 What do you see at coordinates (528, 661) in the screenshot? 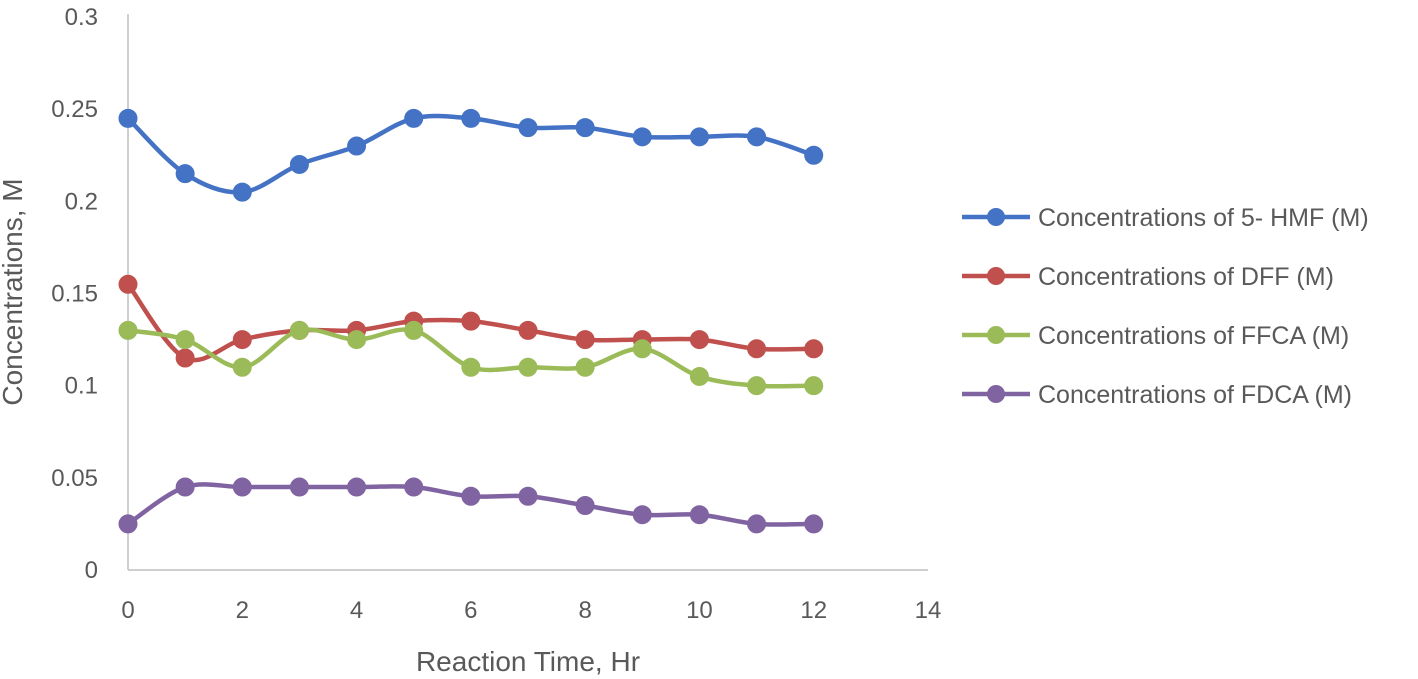
I see `x-axis-title: Reaction Time, Hr` at bounding box center [528, 661].